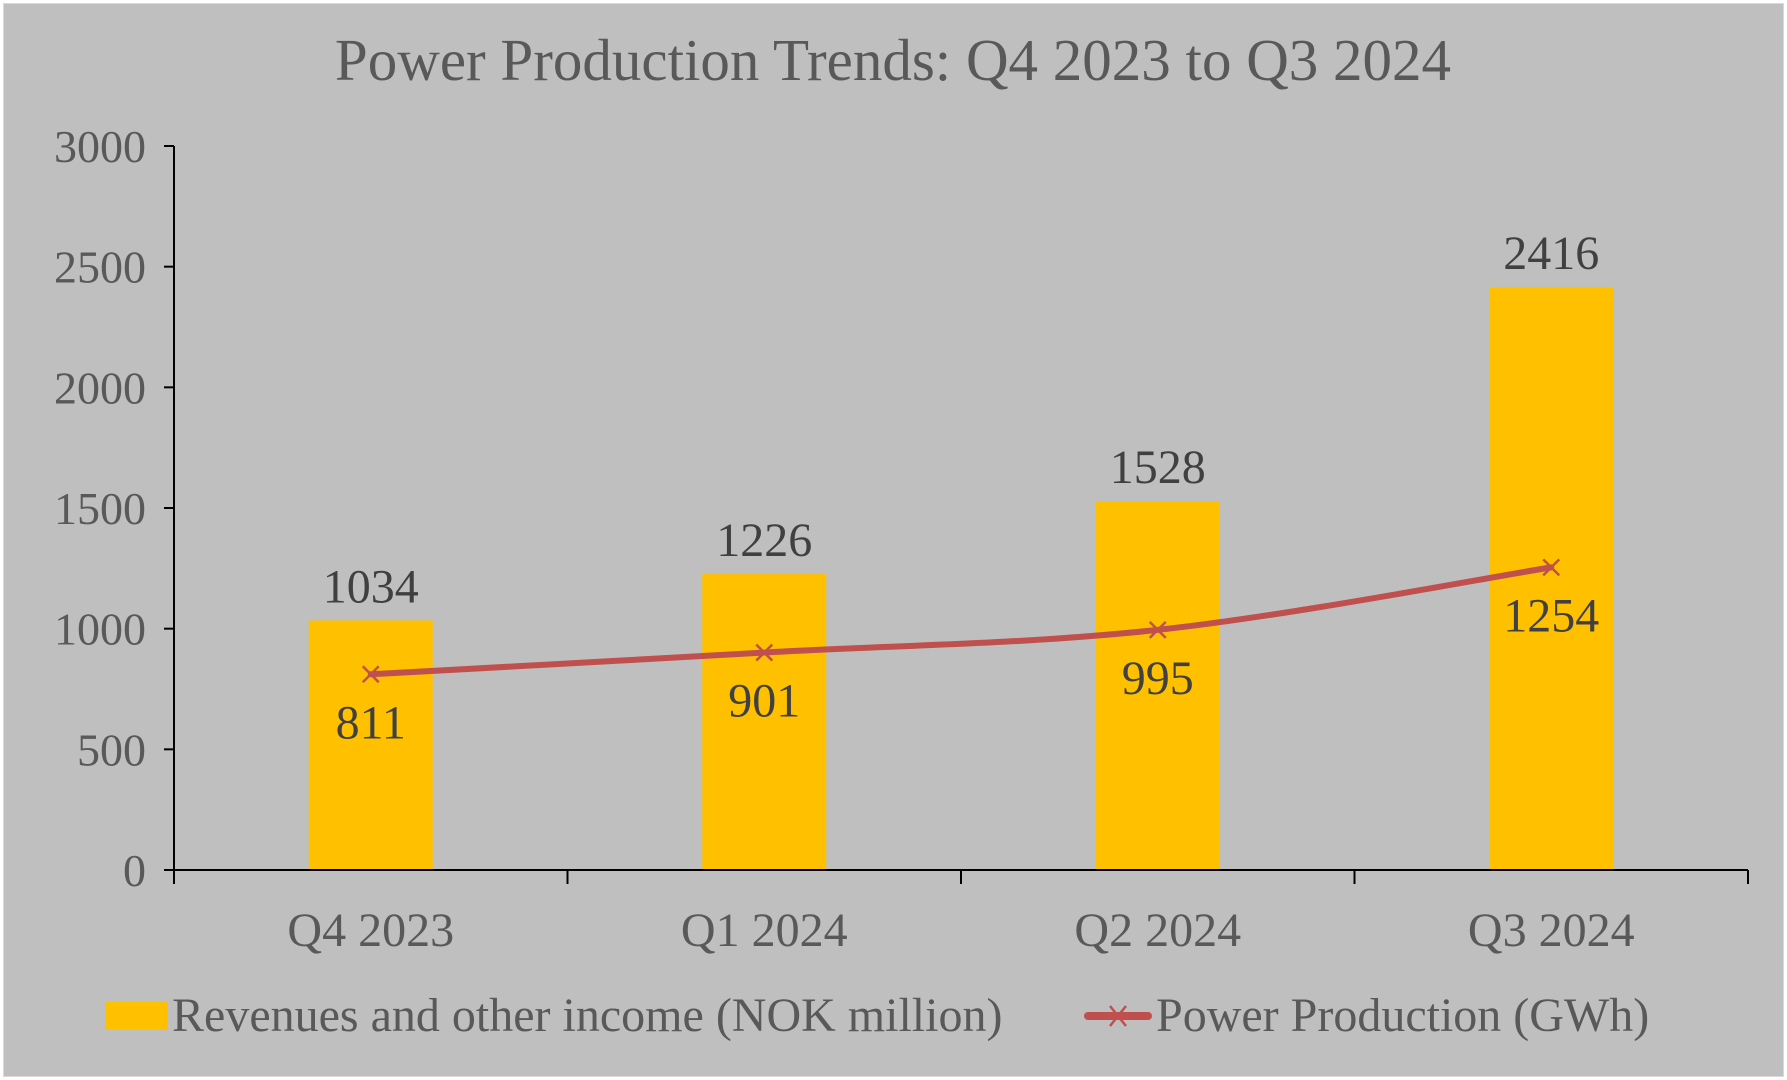 This screenshot has width=1787, height=1080. What do you see at coordinates (371, 586) in the screenshot?
I see `bar-data-label: 1034` at bounding box center [371, 586].